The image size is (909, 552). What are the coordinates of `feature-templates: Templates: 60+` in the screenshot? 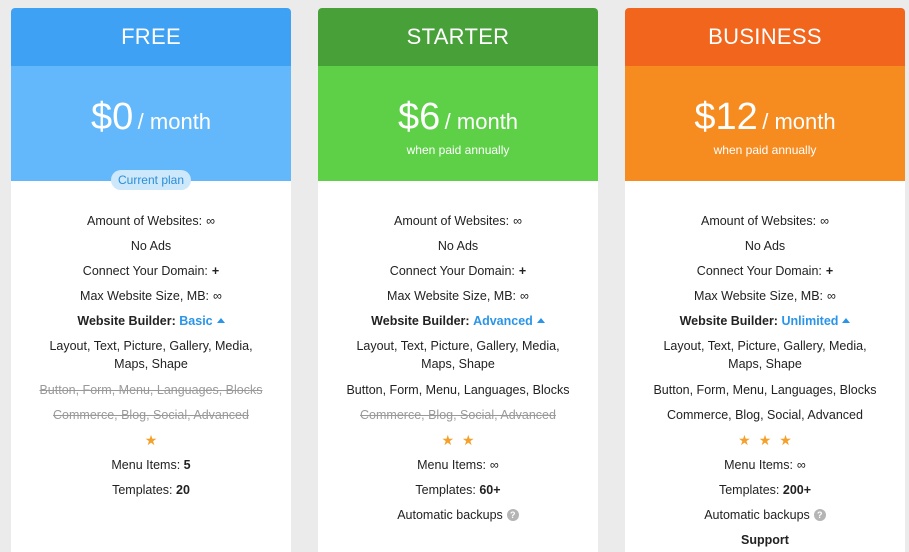 It's located at (458, 489).